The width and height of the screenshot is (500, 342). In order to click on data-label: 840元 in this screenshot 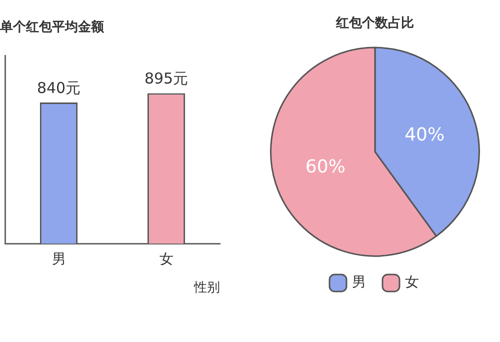, I will do `click(58, 87)`.